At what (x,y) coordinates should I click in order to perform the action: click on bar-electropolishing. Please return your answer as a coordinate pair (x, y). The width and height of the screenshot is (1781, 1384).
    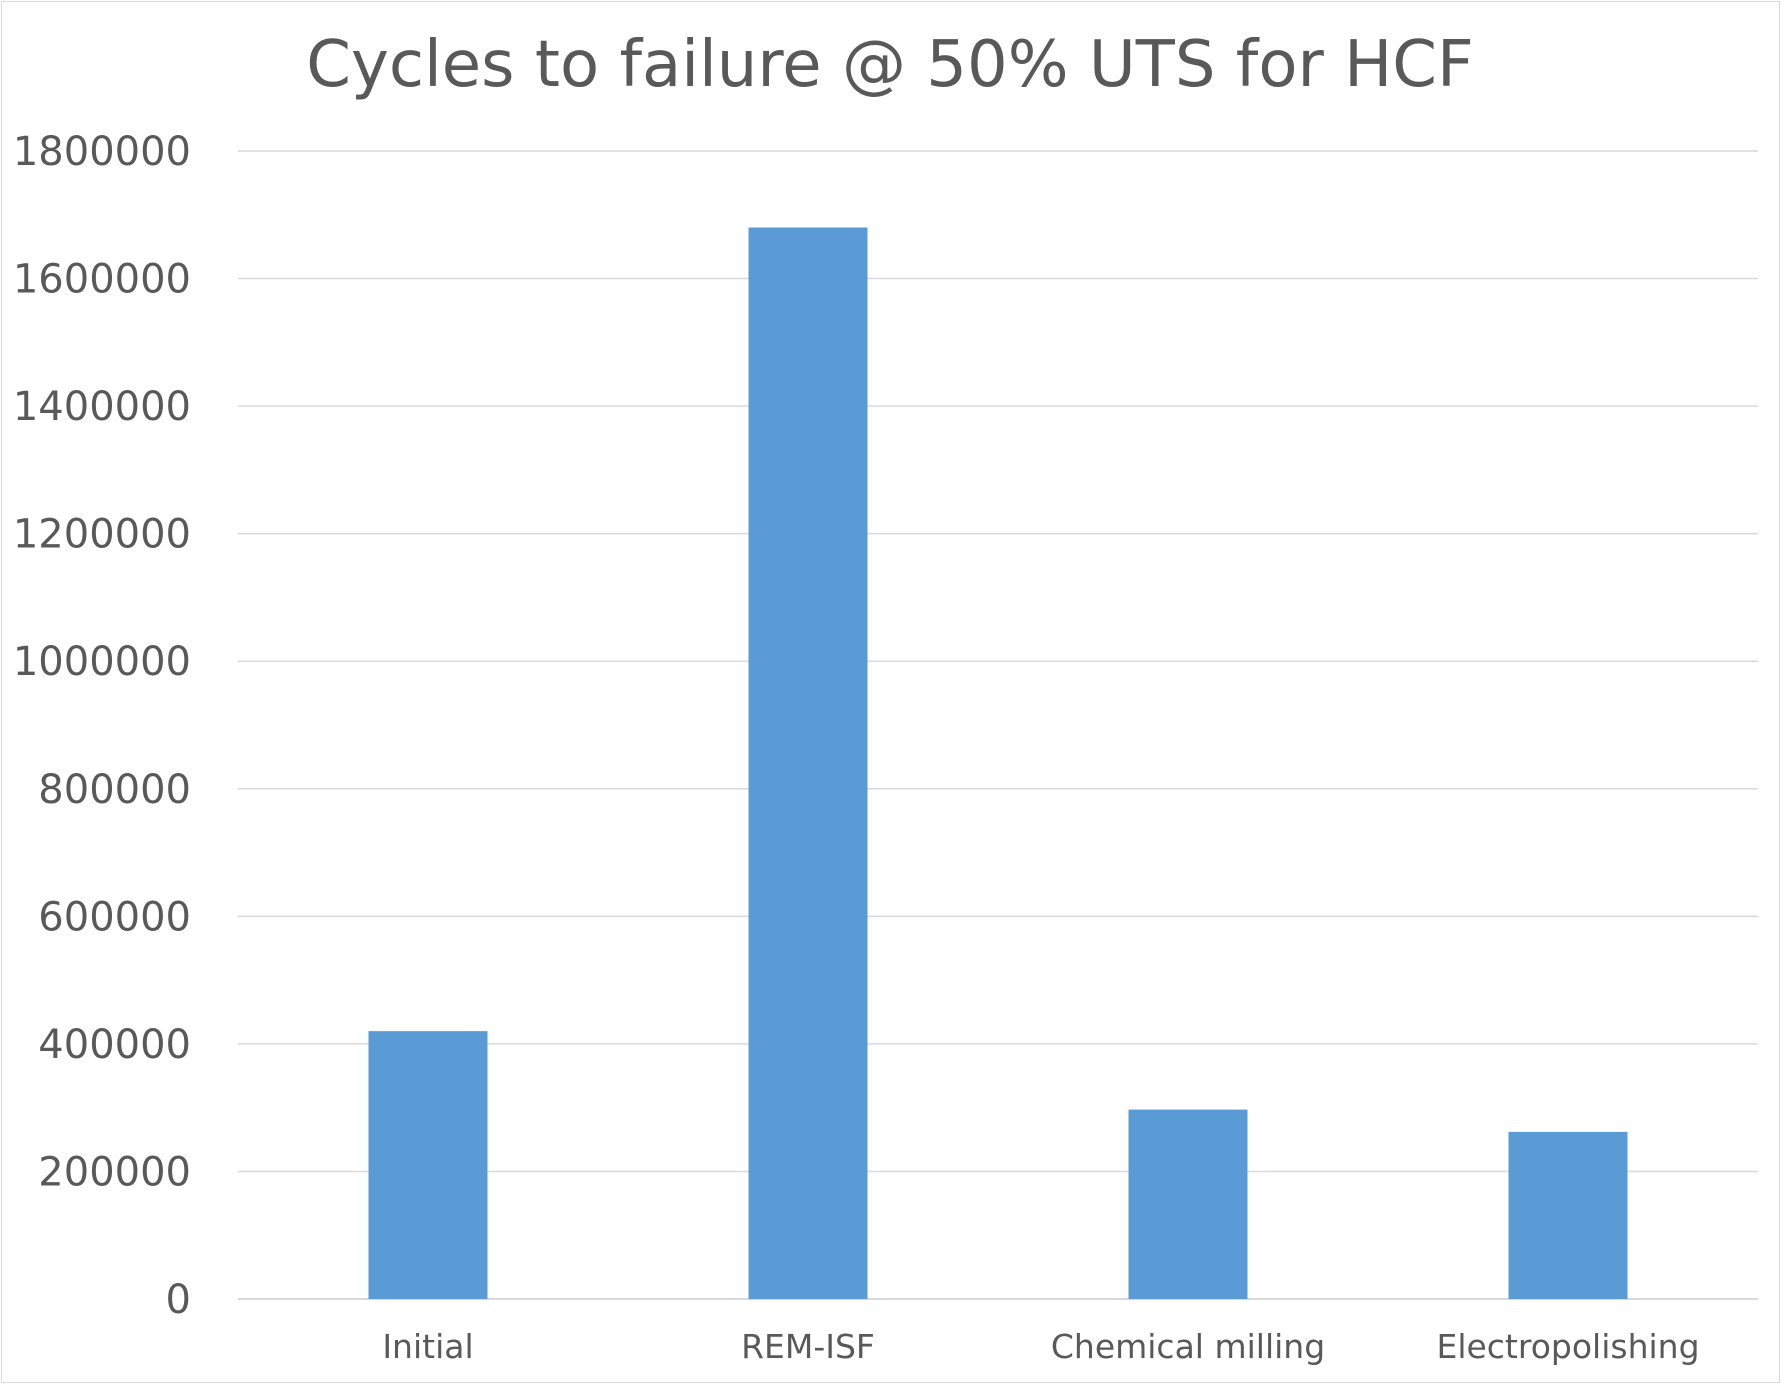
    Looking at the image, I should click on (1568, 1215).